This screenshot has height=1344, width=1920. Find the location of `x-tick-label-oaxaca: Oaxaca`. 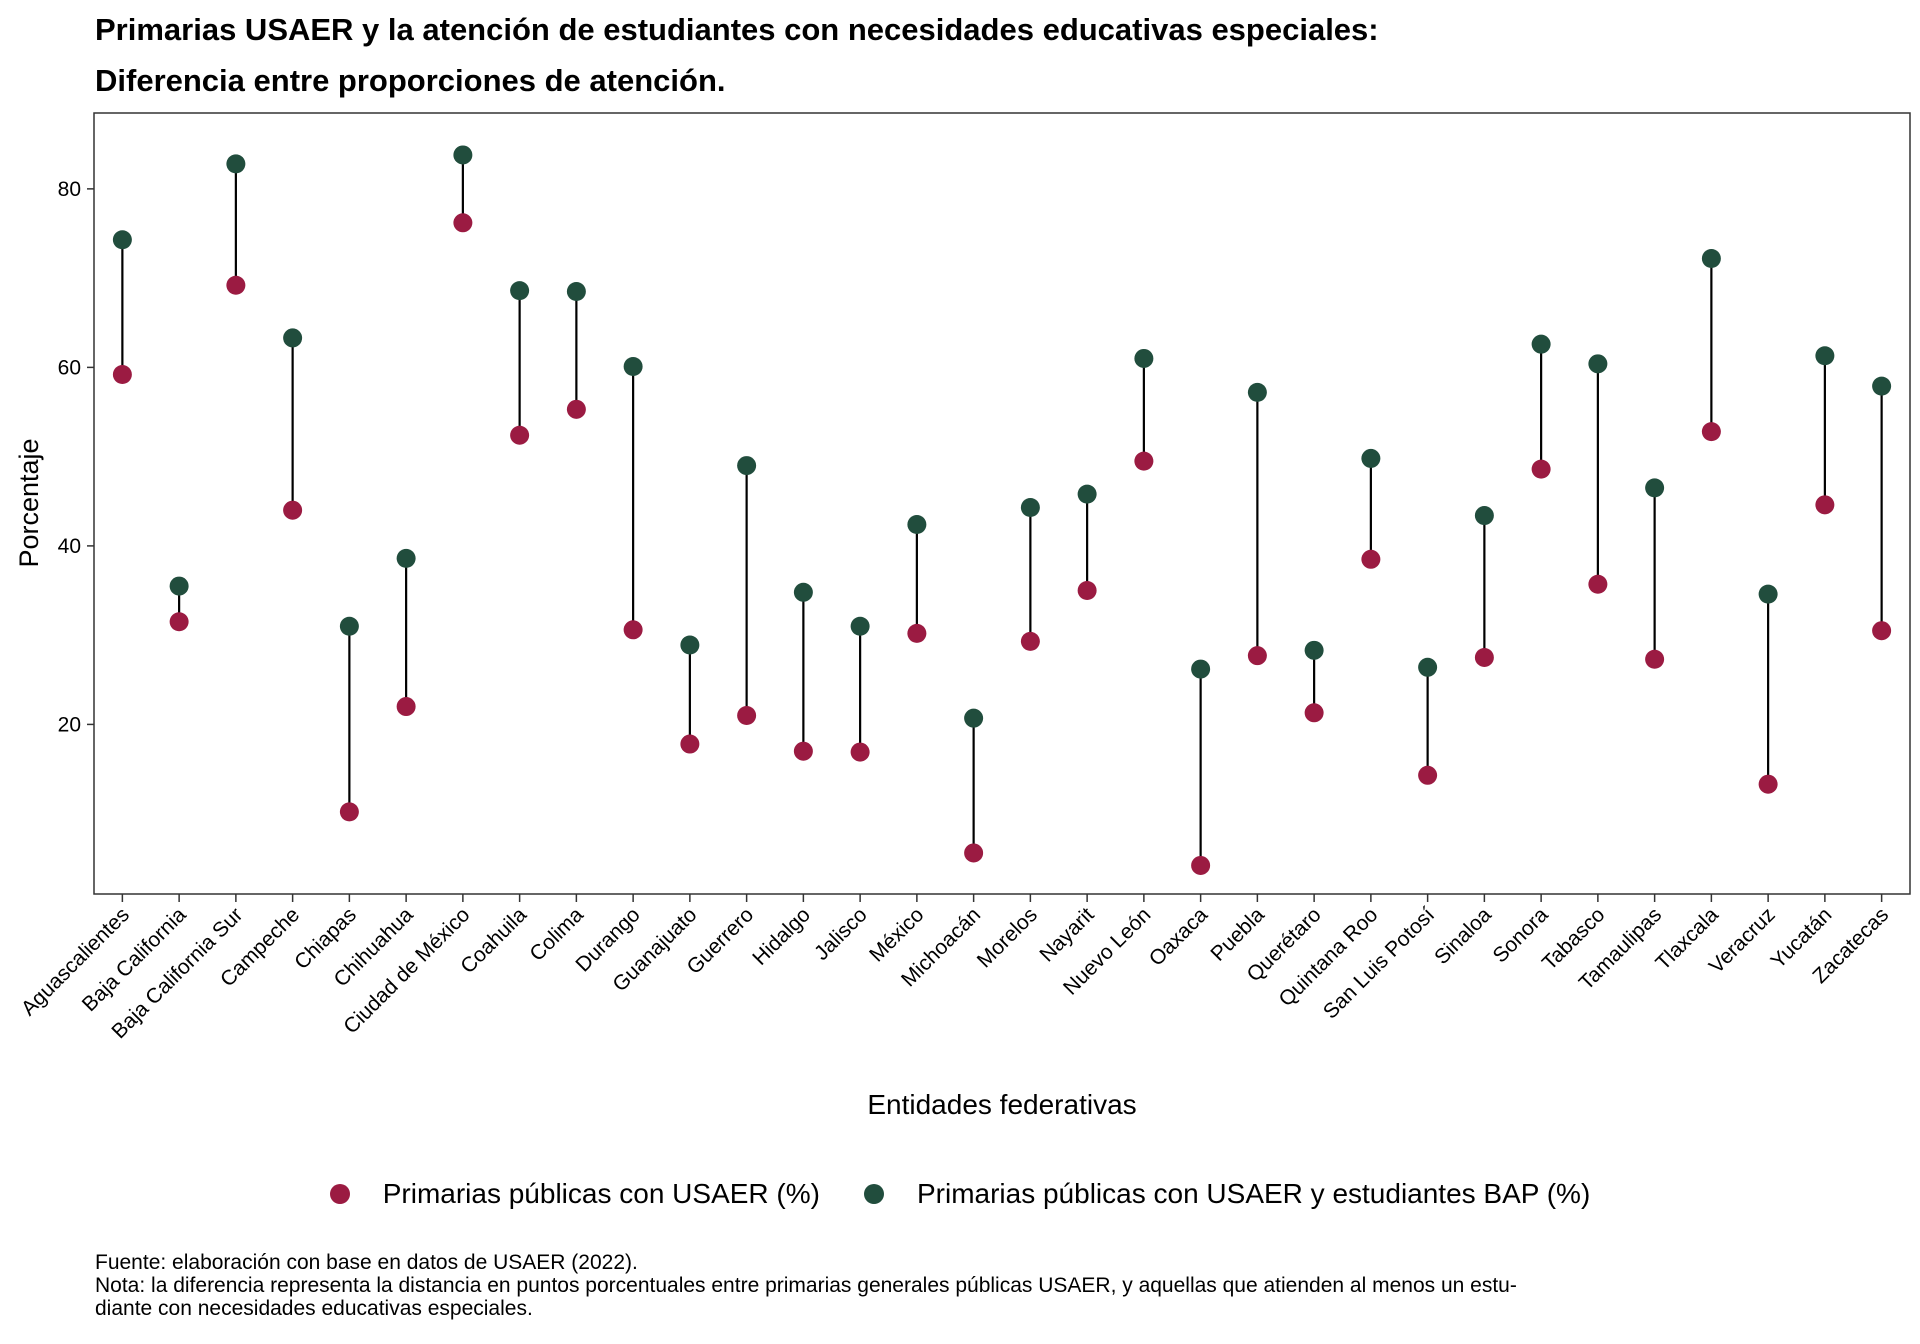

x-tick-label-oaxaca: Oaxaca is located at coordinates (1179, 937).